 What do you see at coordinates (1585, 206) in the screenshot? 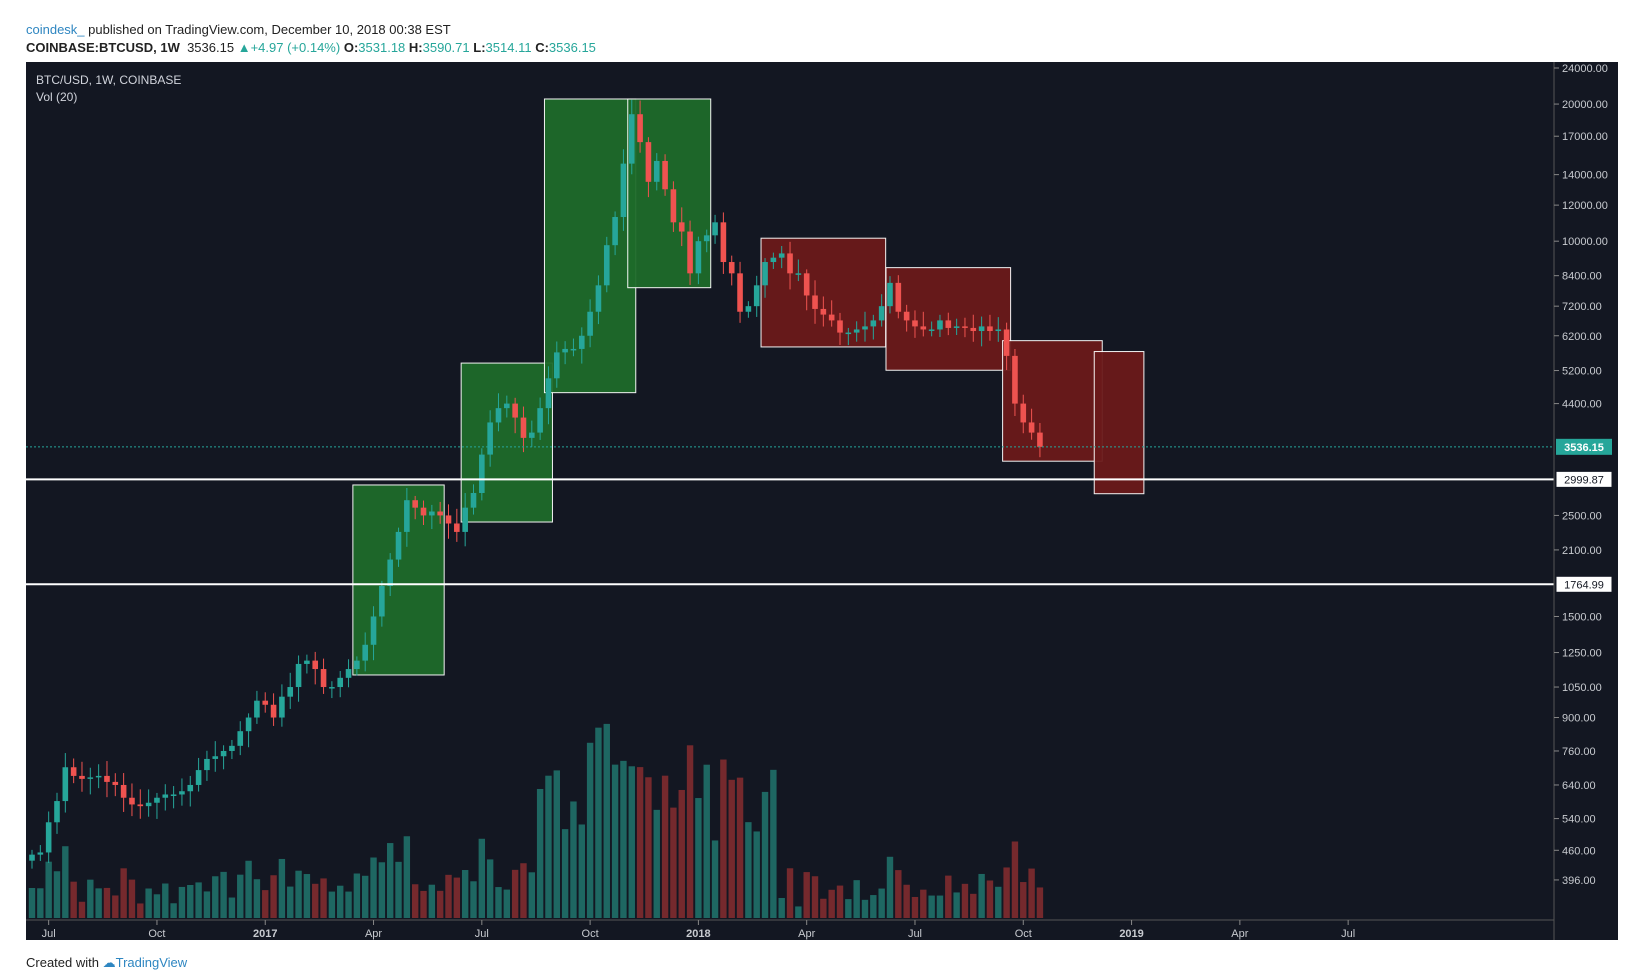
I see `price-tick-label: 12000.00` at bounding box center [1585, 206].